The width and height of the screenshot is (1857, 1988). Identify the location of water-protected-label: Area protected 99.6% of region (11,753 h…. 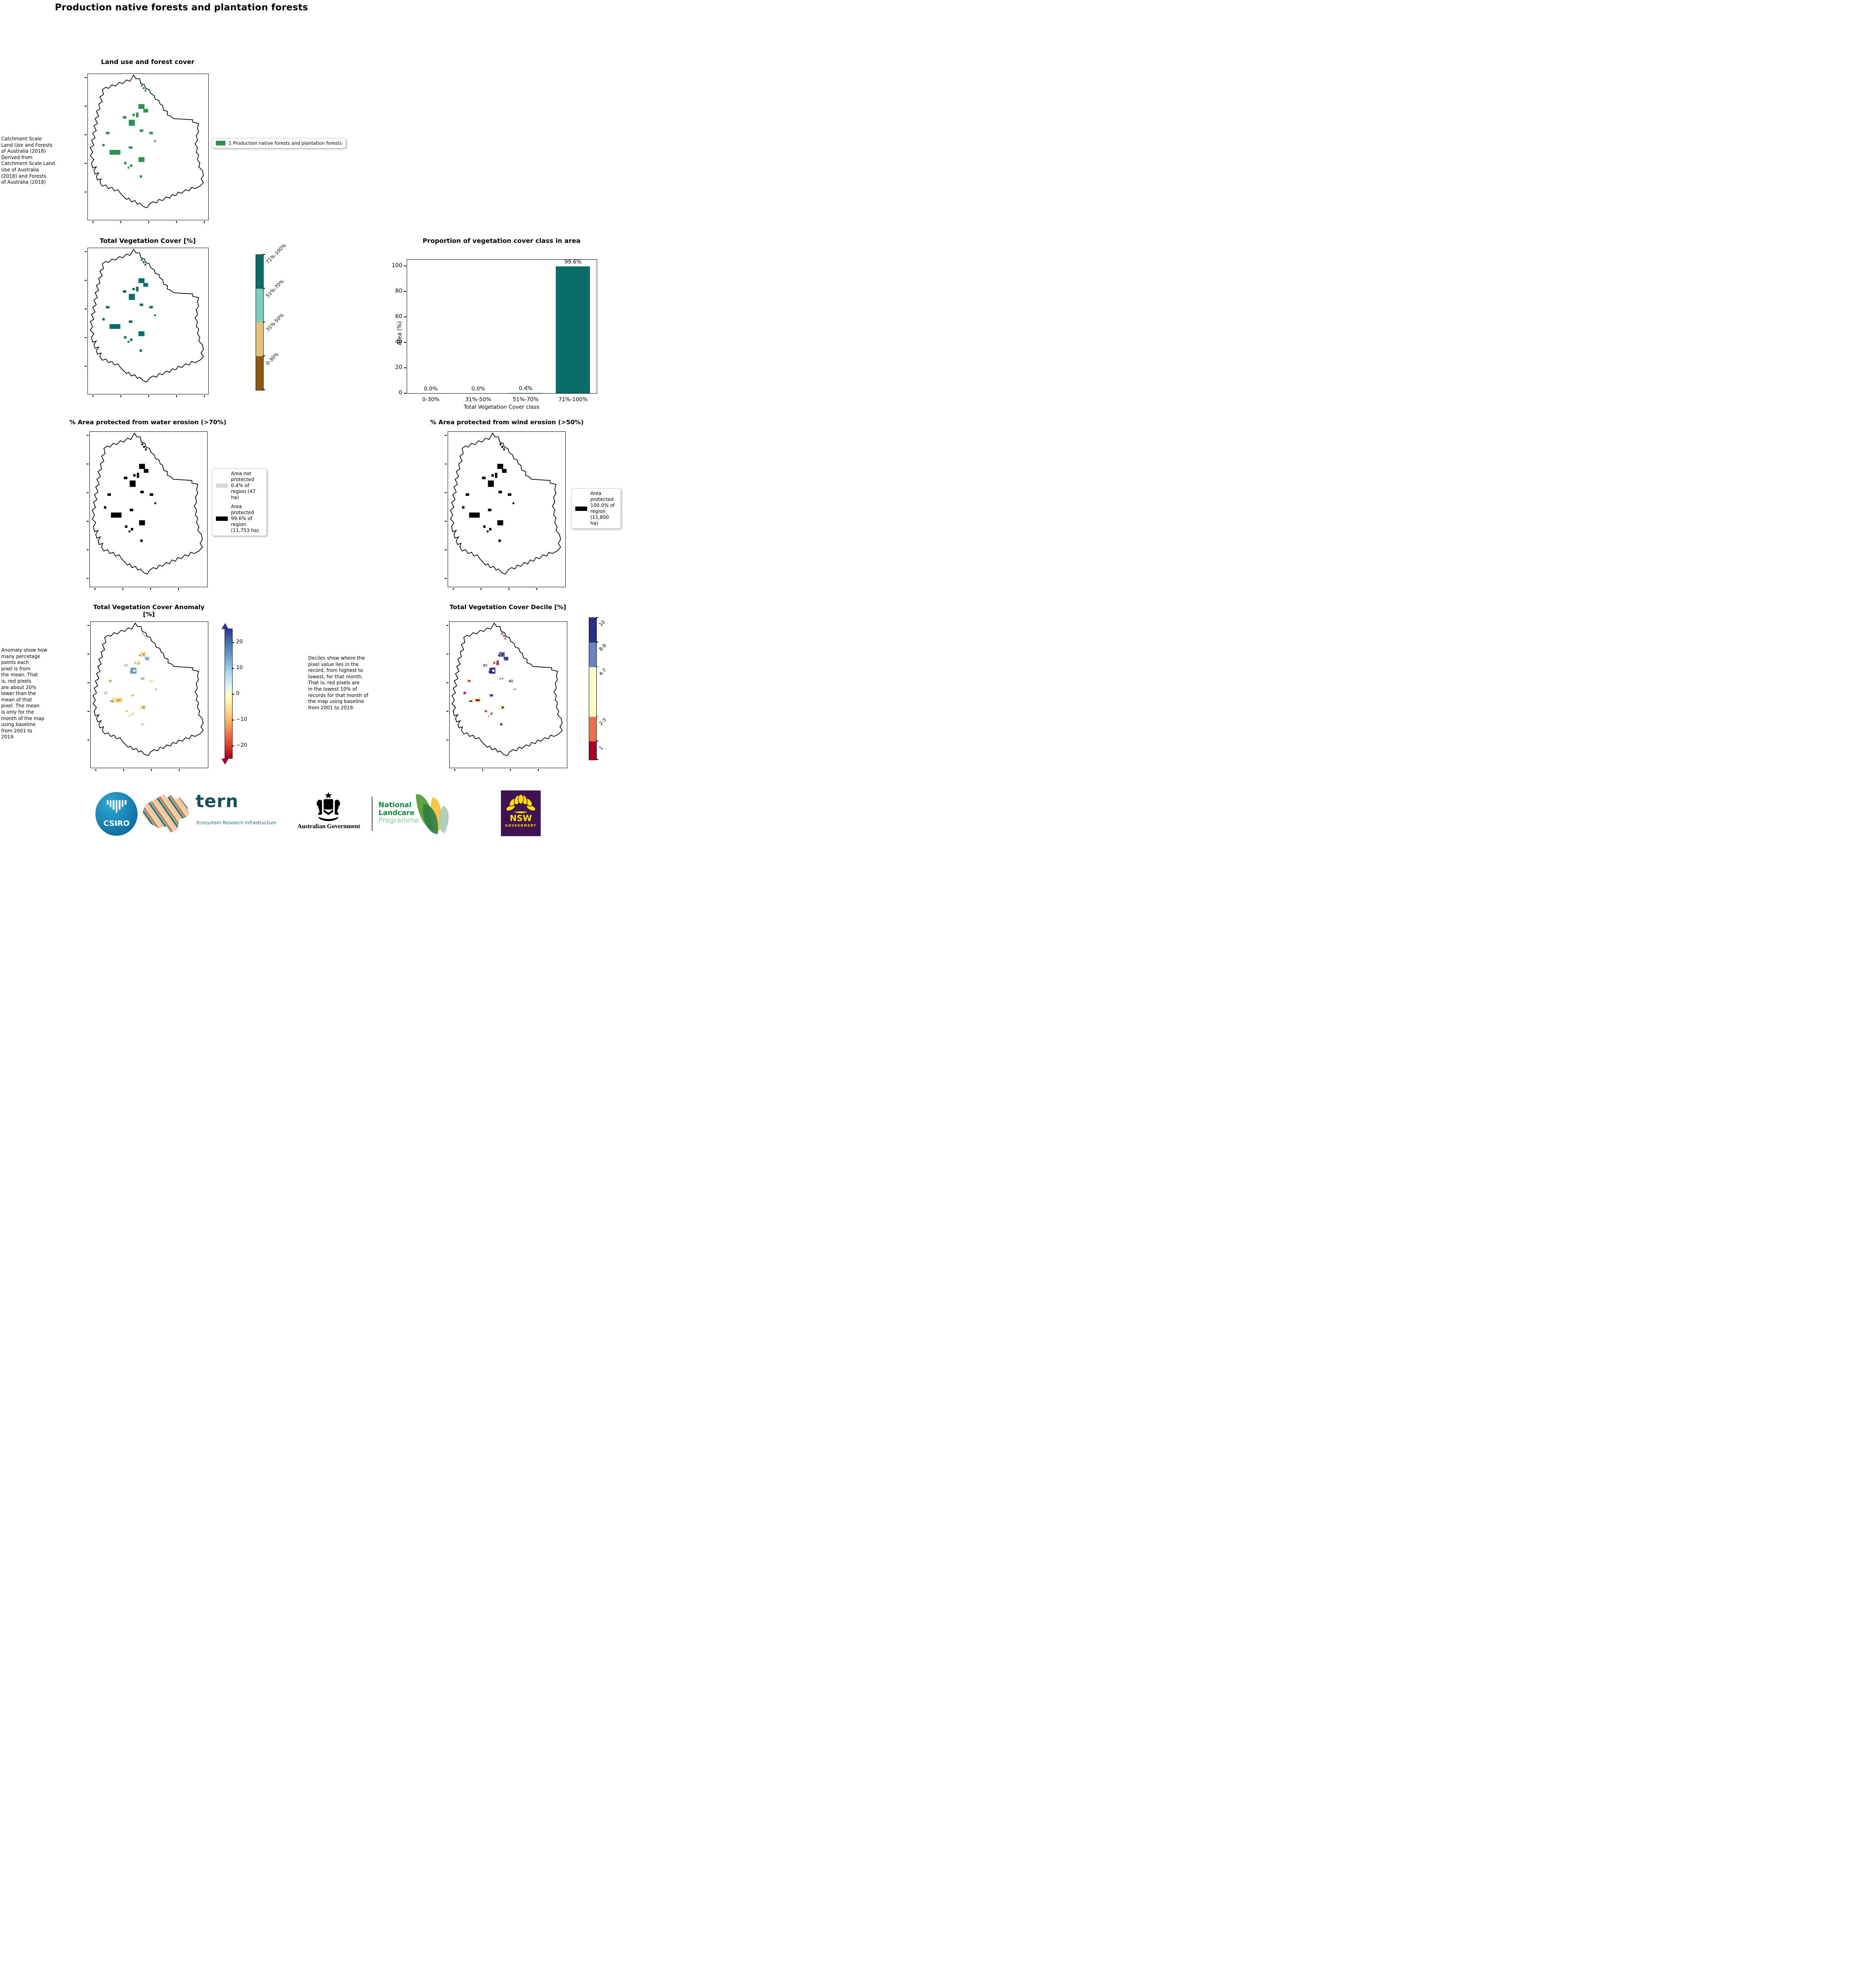
(245, 518).